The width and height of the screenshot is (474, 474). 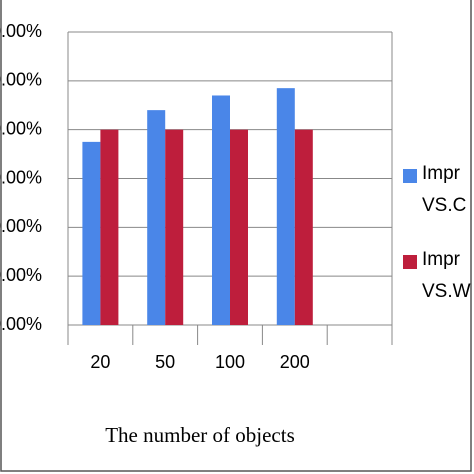 What do you see at coordinates (21, 324) in the screenshot?
I see `y-tick-label: 0.00%` at bounding box center [21, 324].